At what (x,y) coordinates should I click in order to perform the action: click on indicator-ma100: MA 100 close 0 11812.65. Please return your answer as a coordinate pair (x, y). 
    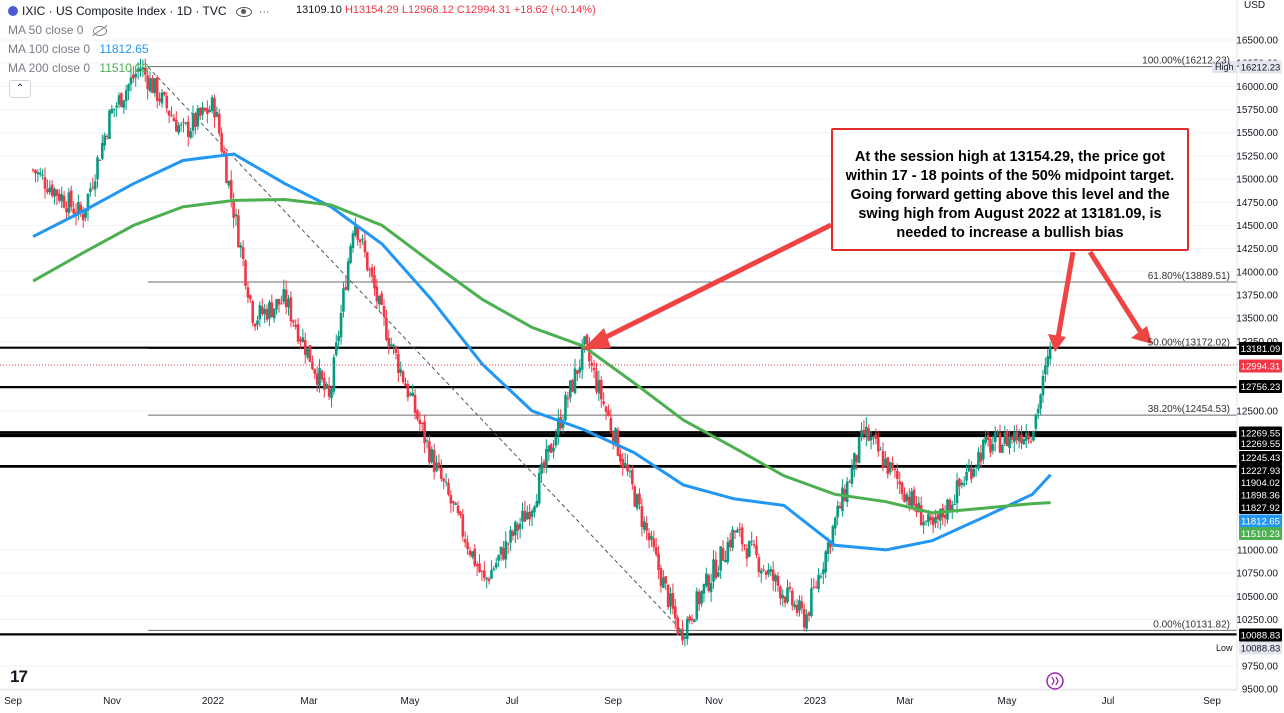
    Looking at the image, I should click on (78, 49).